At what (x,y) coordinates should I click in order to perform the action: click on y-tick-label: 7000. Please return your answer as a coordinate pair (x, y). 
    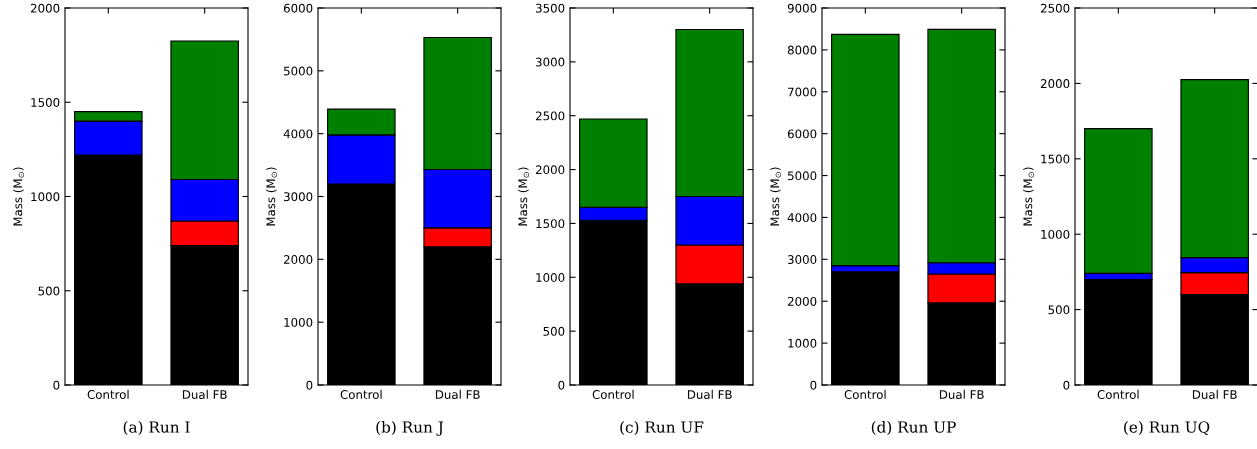
    Looking at the image, I should click on (802, 92).